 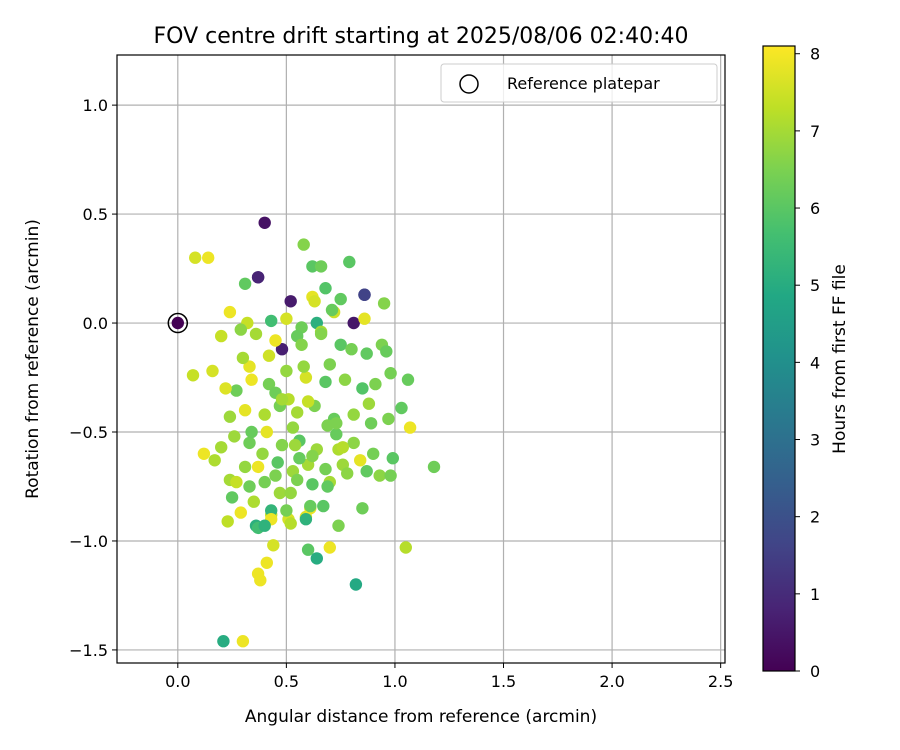 I want to click on colorbar-ticks: 0 1 2 3 4 5 6 7 8, so click(x=807, y=363).